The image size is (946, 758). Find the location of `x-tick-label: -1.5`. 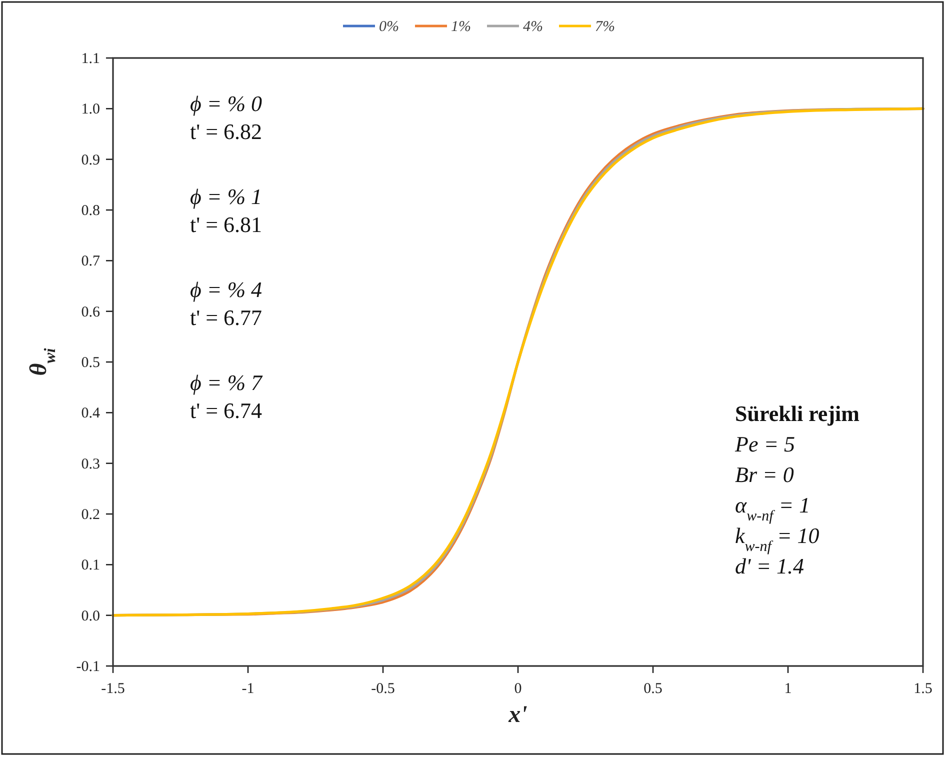

x-tick-label: -1.5 is located at coordinates (113, 689).